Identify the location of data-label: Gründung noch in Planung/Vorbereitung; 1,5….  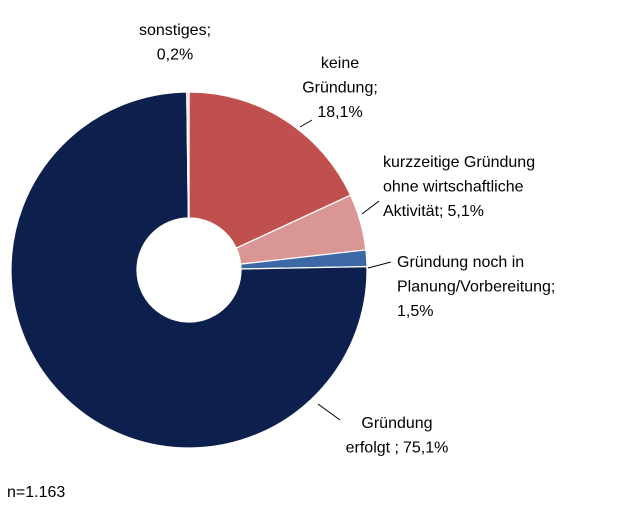
(476, 287).